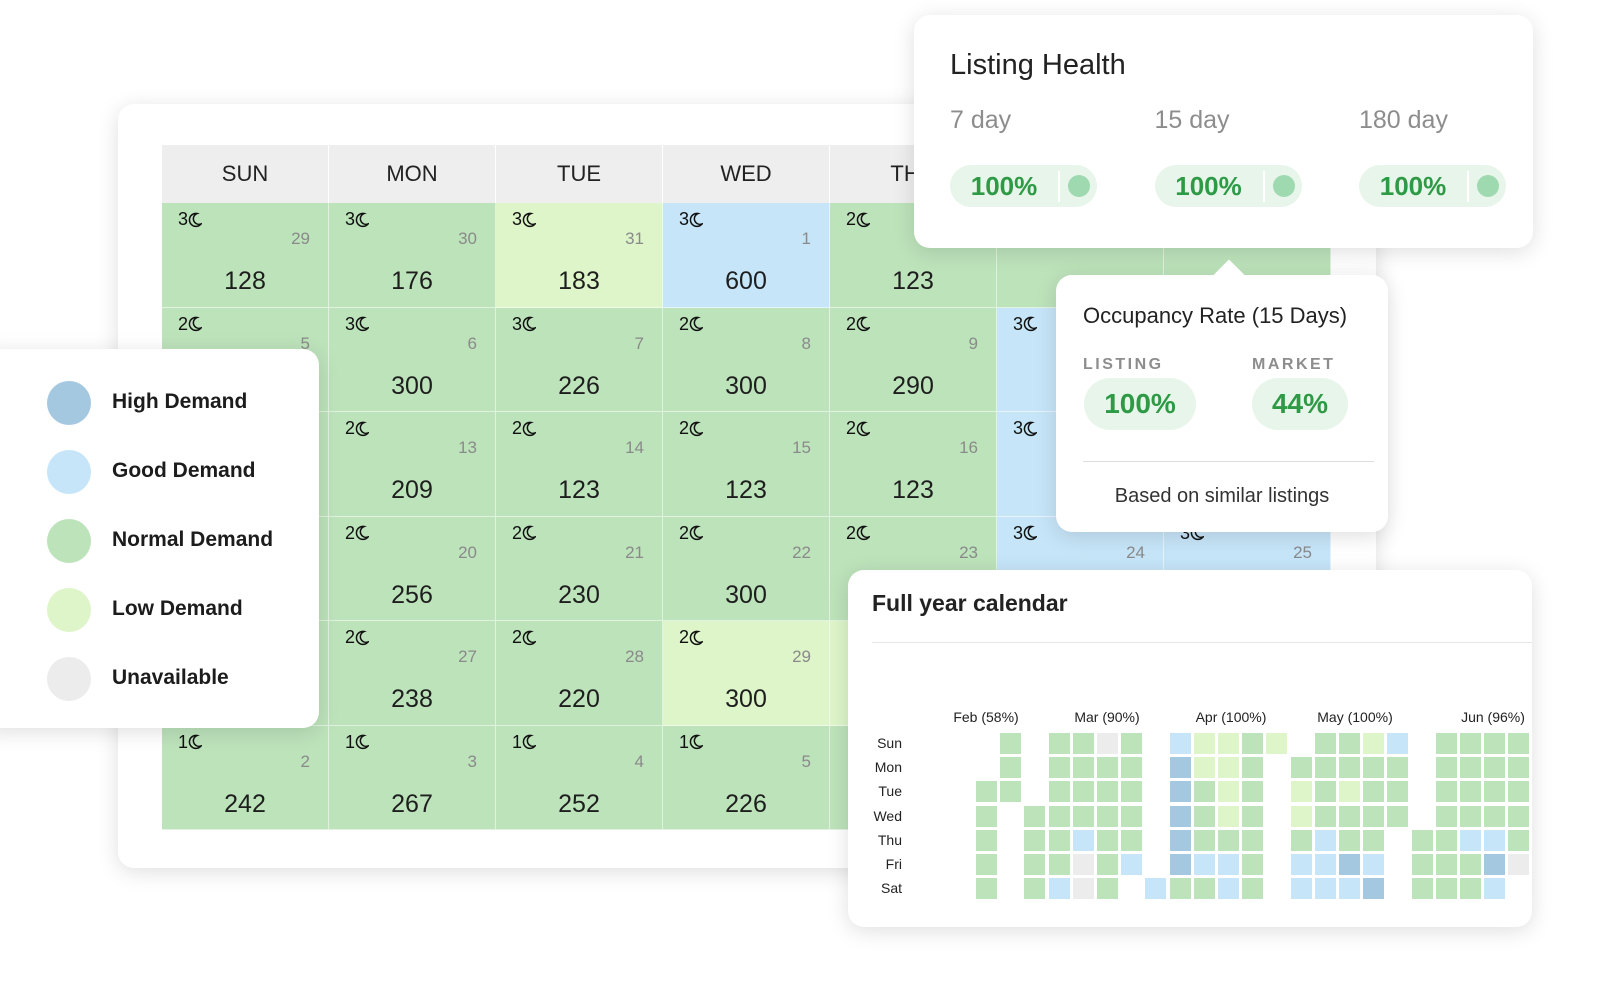 Image resolution: width=1600 pixels, height=984 pixels. I want to click on price: 252, so click(579, 803).